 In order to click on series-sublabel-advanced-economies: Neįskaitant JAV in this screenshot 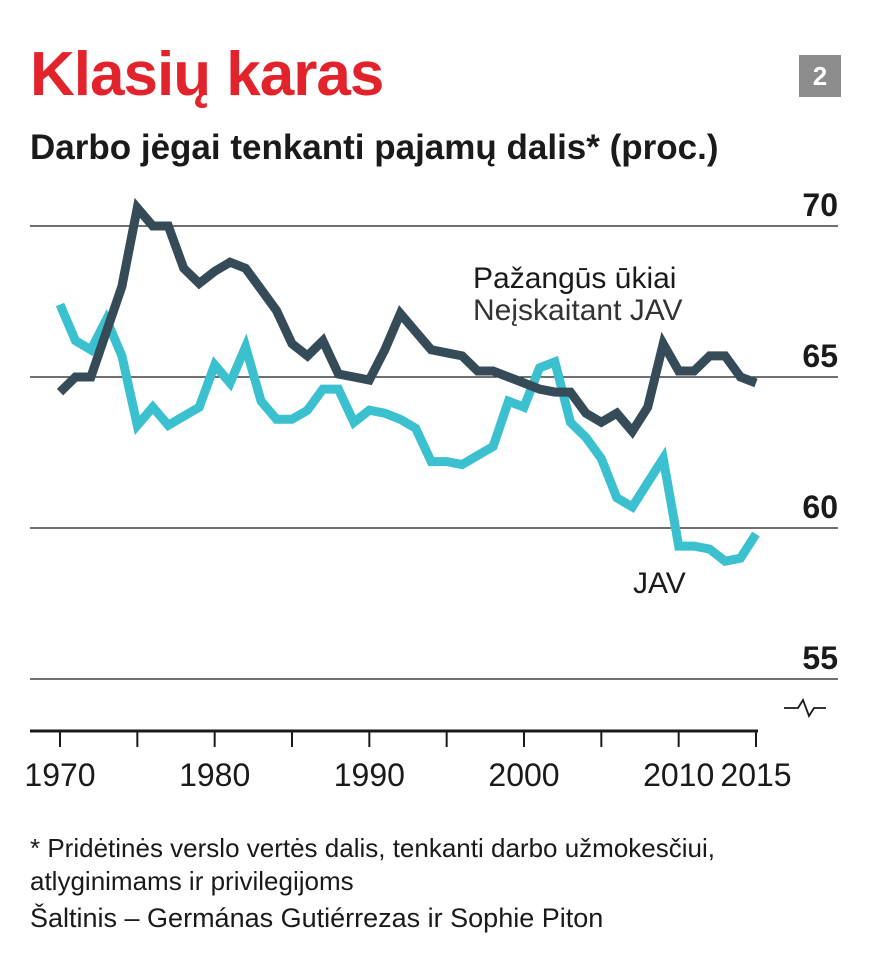, I will do `click(578, 310)`.